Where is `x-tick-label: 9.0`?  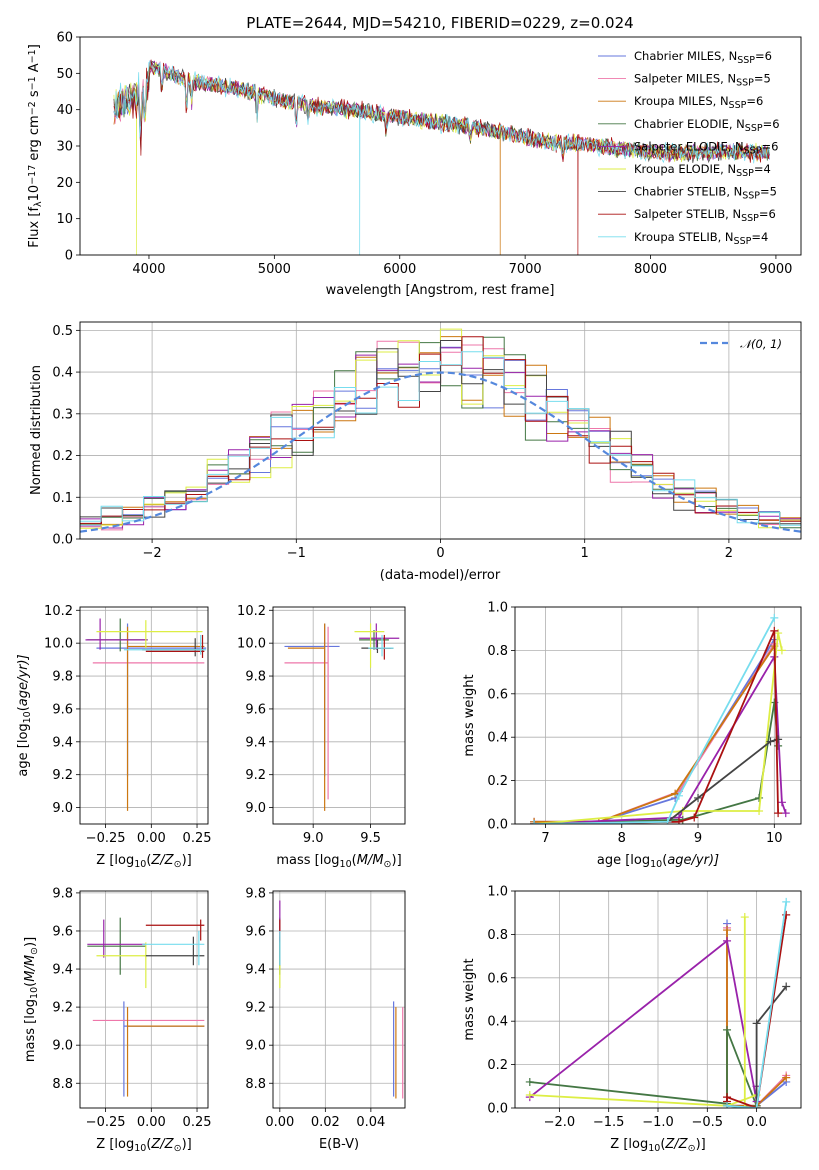 x-tick-label: 9.0 is located at coordinates (313, 838).